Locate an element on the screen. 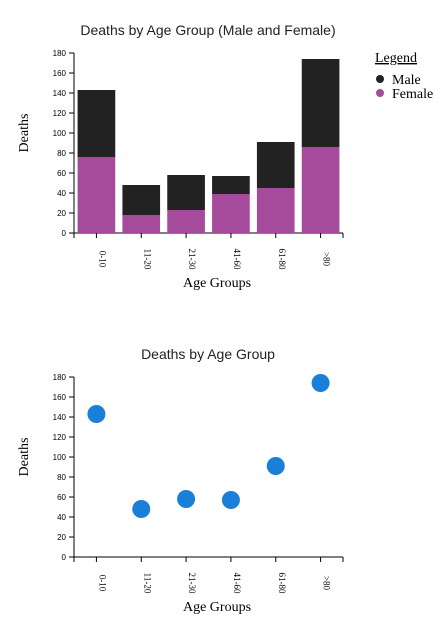 This screenshot has height=644, width=446. legend-male-label: Male is located at coordinates (406, 80).